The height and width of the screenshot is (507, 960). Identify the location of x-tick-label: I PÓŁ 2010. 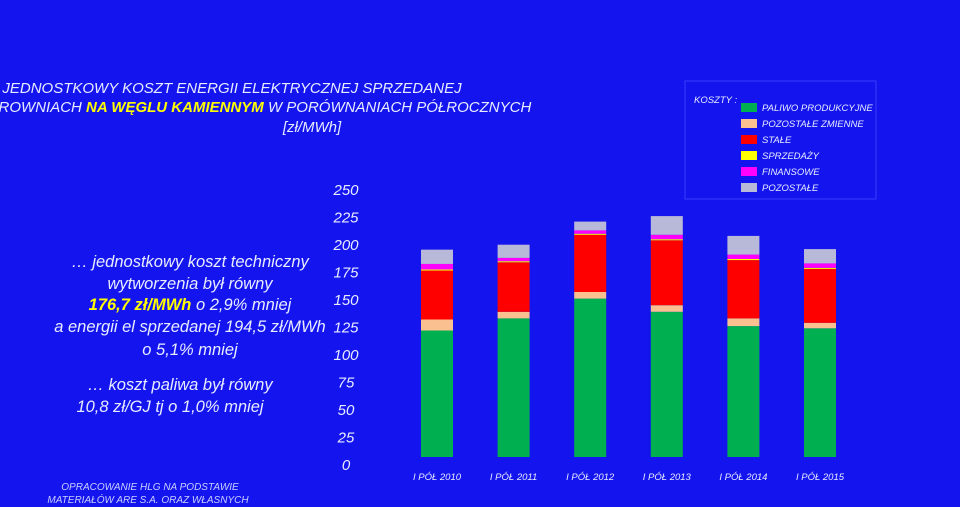
(437, 477).